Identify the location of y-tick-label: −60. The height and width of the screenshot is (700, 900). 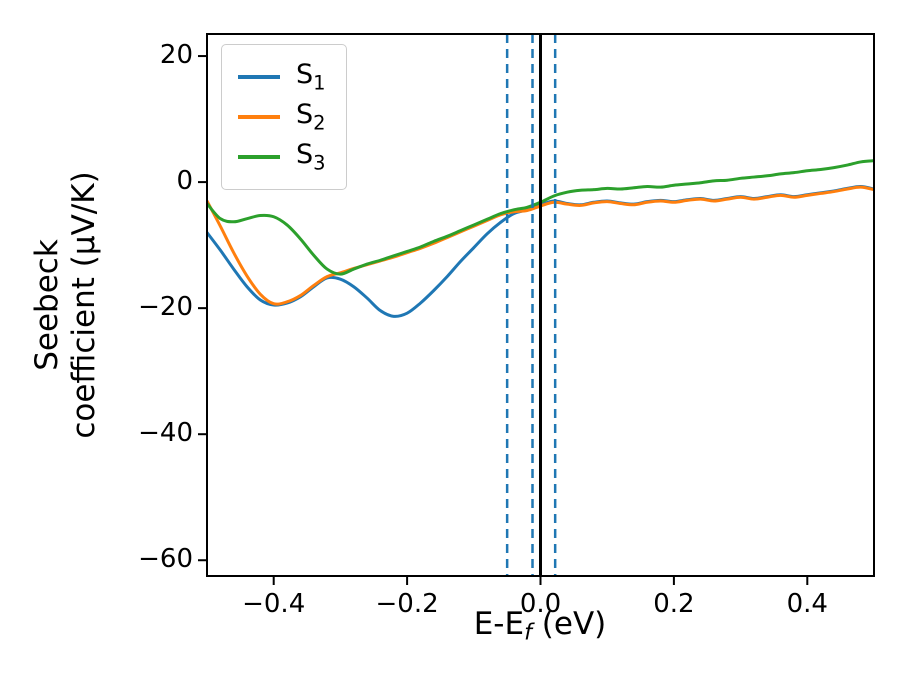
(165, 559).